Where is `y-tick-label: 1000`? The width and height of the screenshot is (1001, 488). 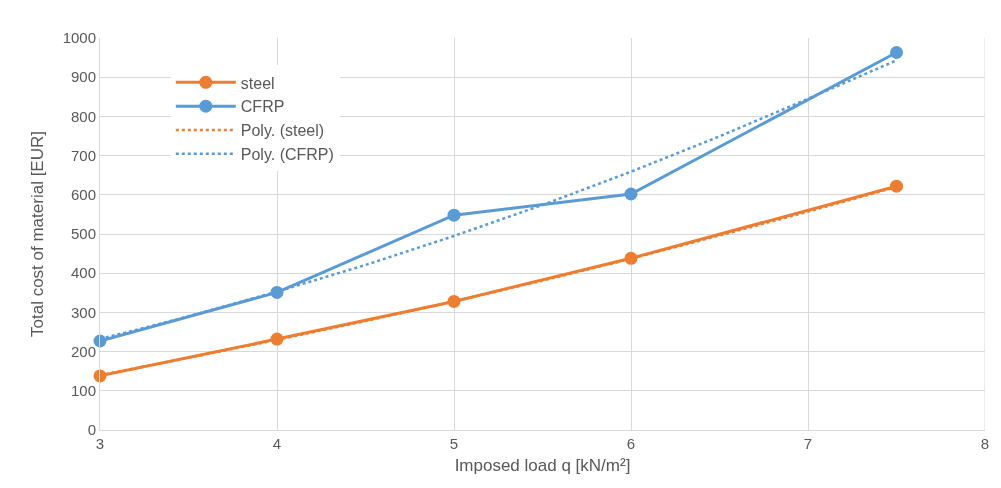
y-tick-label: 1000 is located at coordinates (79, 38).